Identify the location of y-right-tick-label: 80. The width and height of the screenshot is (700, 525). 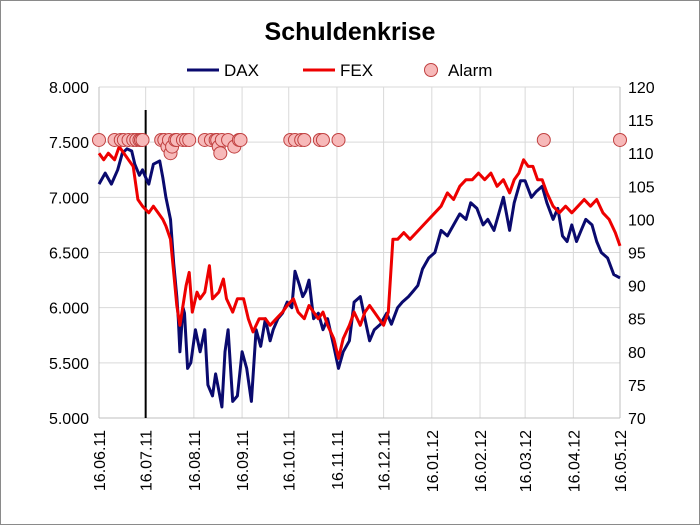
(637, 353).